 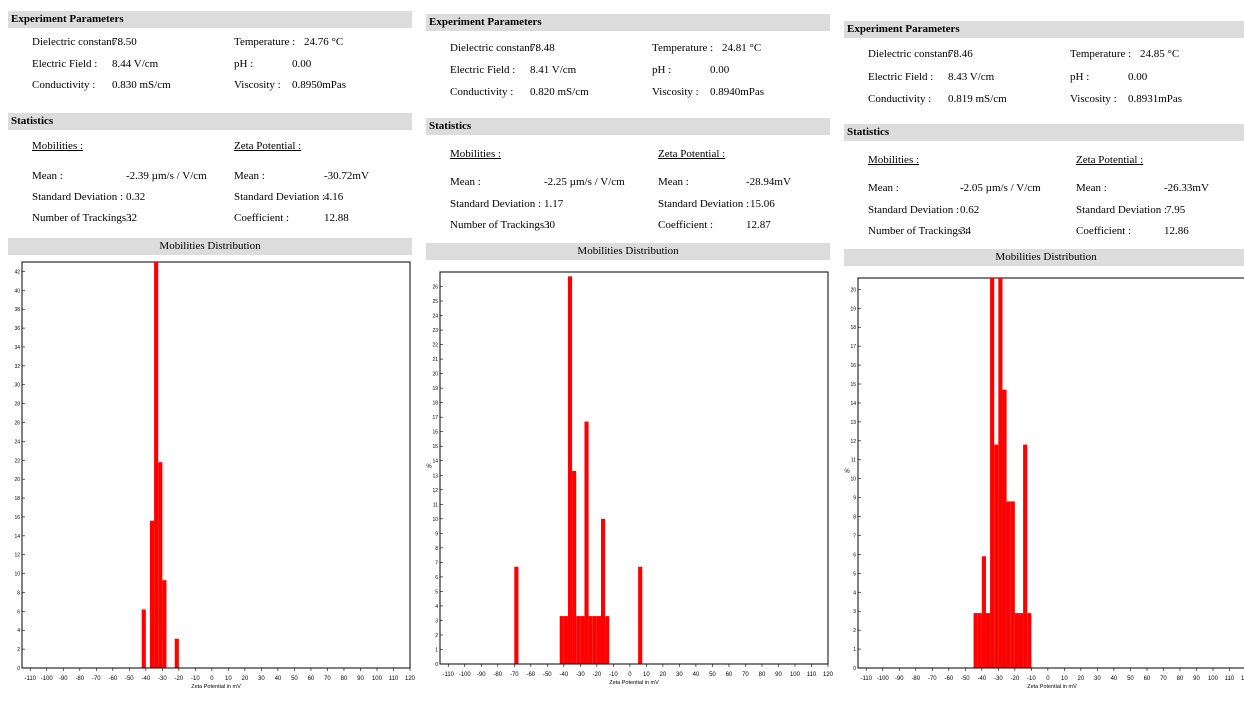 I want to click on mobility-mean-value: -2.05 µm/s / V/cm, so click(x=1000, y=188).